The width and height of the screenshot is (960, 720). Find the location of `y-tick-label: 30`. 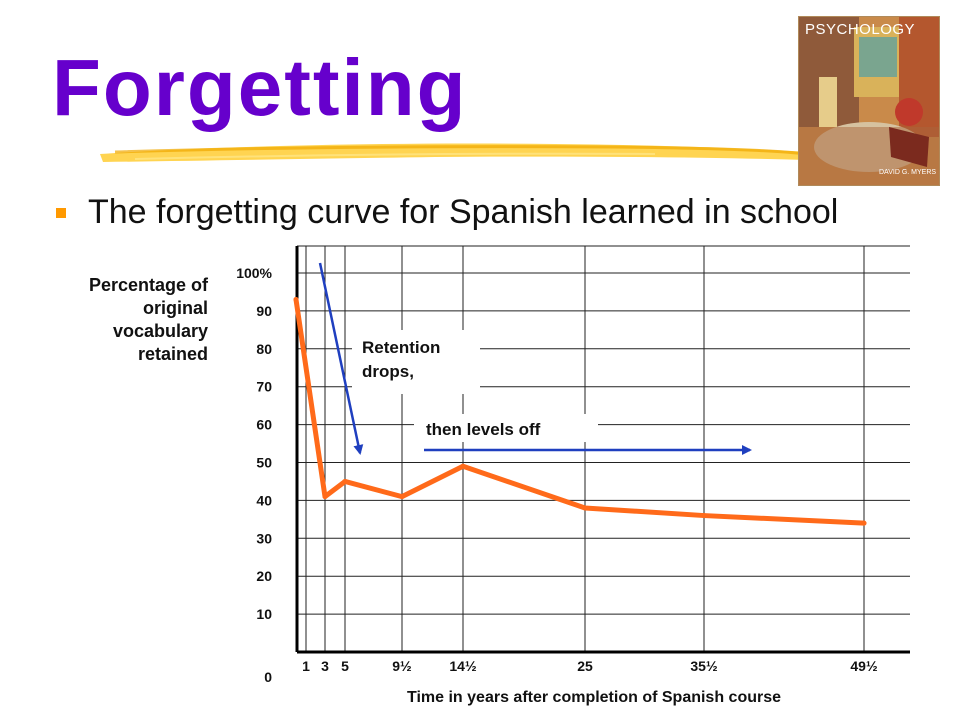

y-tick-label: 30 is located at coordinates (264, 538).